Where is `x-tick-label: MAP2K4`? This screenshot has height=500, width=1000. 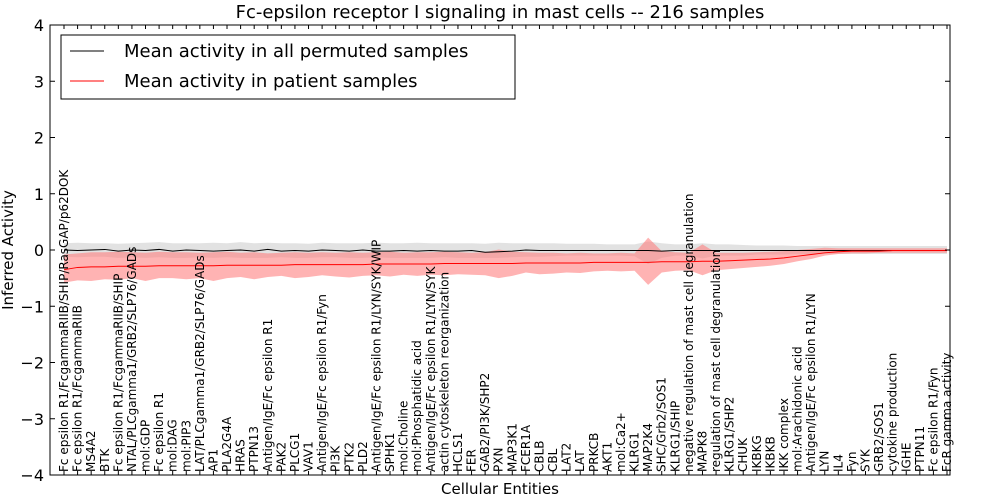 x-tick-label: MAP2K4 is located at coordinates (648, 447).